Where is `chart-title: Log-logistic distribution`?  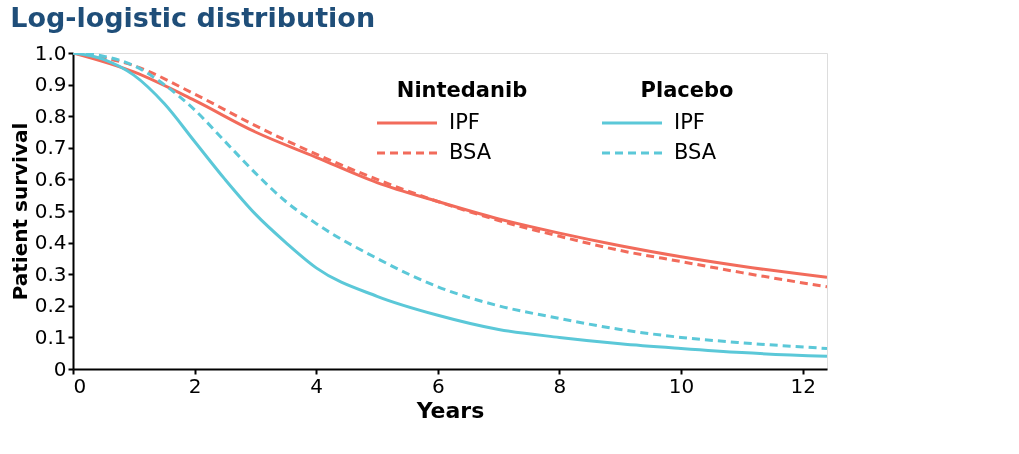 chart-title: Log-logistic distribution is located at coordinates (193, 17).